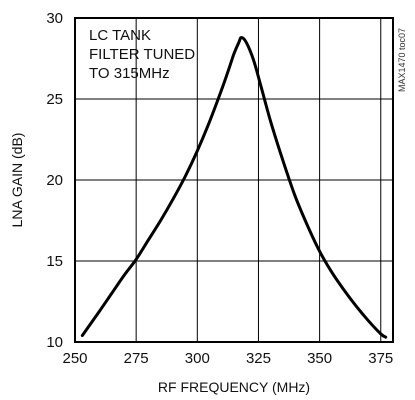  Describe the element at coordinates (227, 358) in the screenshot. I see `x-tick-labels: 250 275 300 325 350 375` at that location.